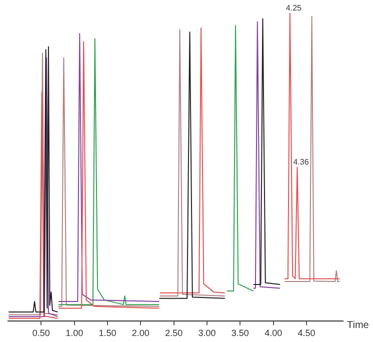 The width and height of the screenshot is (373, 342). Describe the element at coordinates (41, 333) in the screenshot. I see `x-tick-label: 0.50` at that location.